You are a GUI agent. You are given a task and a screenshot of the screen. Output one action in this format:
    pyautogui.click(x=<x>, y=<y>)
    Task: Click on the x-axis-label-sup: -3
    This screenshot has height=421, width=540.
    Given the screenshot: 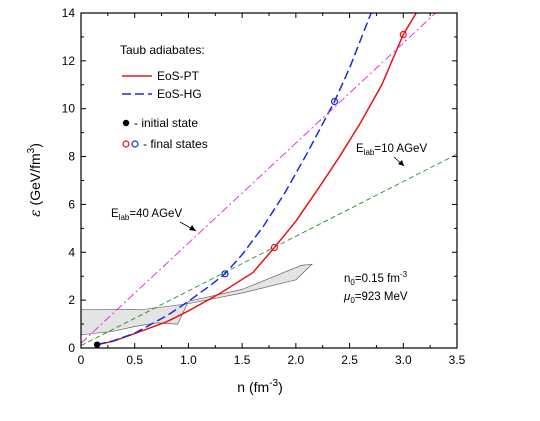 What is the action you would take?
    pyautogui.click(x=273, y=383)
    